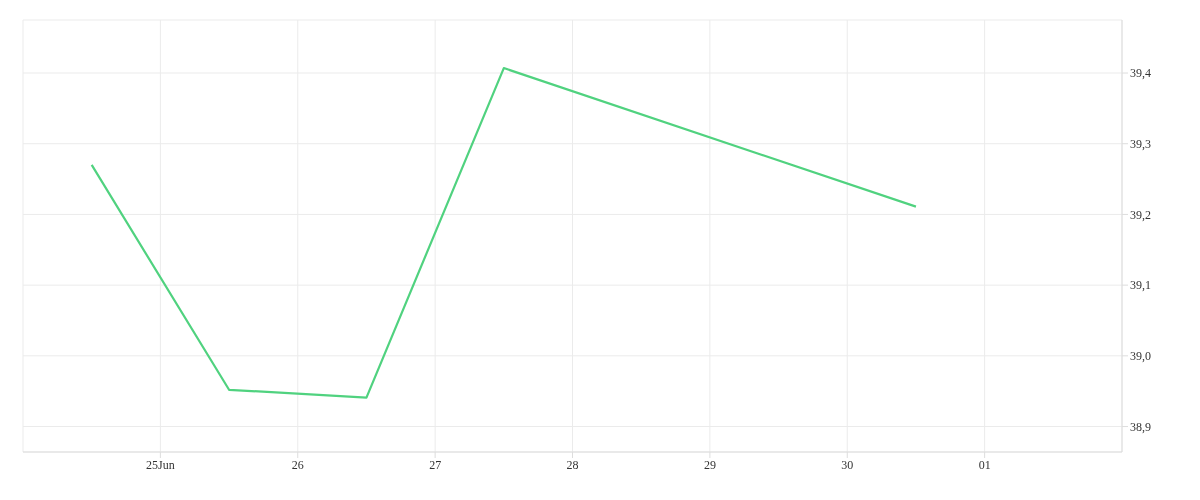 This screenshot has width=1200, height=500. What do you see at coordinates (1140, 356) in the screenshot?
I see `y-tick-label: 39,0` at bounding box center [1140, 356].